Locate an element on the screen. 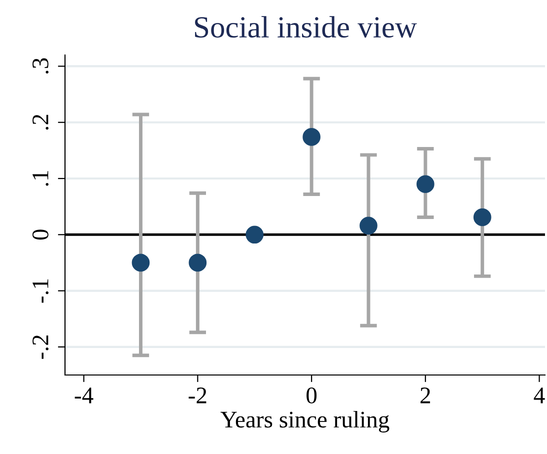 The image size is (547, 454). chart-title: Social inside view is located at coordinates (306, 27).